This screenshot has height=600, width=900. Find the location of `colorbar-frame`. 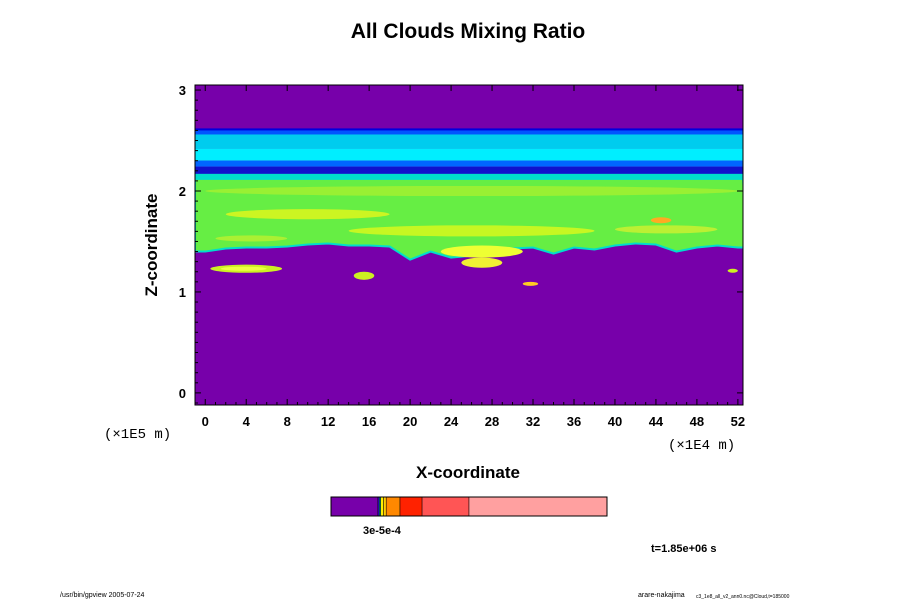

colorbar-frame is located at coordinates (469, 506).